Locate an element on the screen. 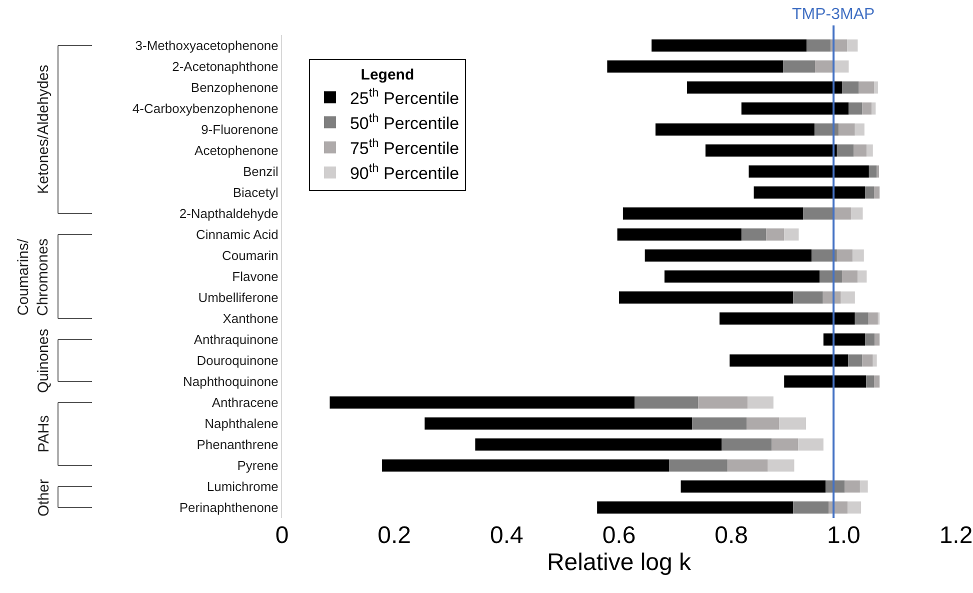 This screenshot has height=593, width=973. y-tick-label: Naphthoquinone is located at coordinates (230, 382).